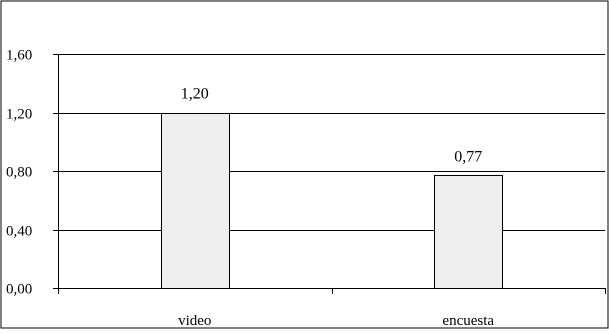 This screenshot has width=609, height=334. I want to click on y-tick-label: 1,20, so click(19, 115).